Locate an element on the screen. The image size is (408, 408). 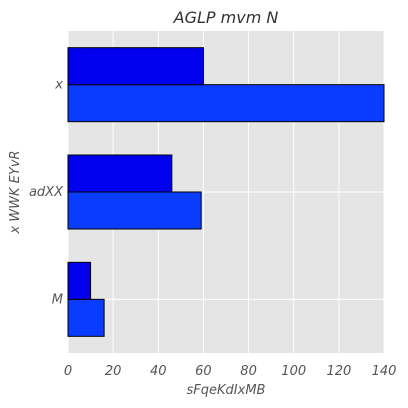
x-axis-label: sFqeKdIxMB is located at coordinates (226, 390).